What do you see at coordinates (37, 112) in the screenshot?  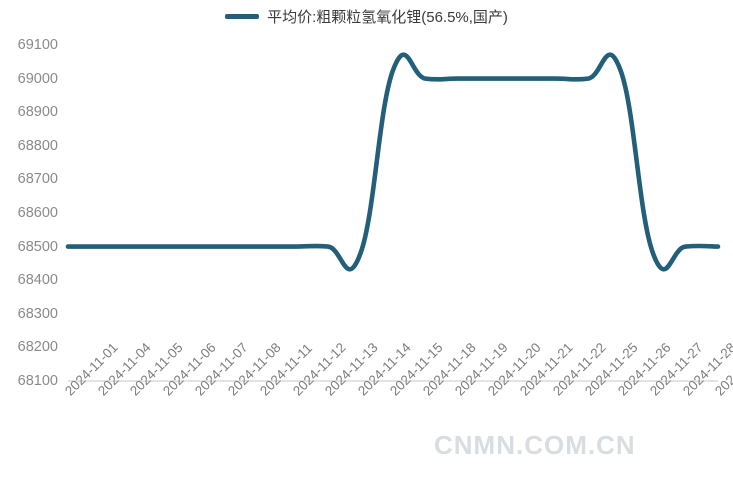 I see `y-axis-tick-label: 68900` at bounding box center [37, 112].